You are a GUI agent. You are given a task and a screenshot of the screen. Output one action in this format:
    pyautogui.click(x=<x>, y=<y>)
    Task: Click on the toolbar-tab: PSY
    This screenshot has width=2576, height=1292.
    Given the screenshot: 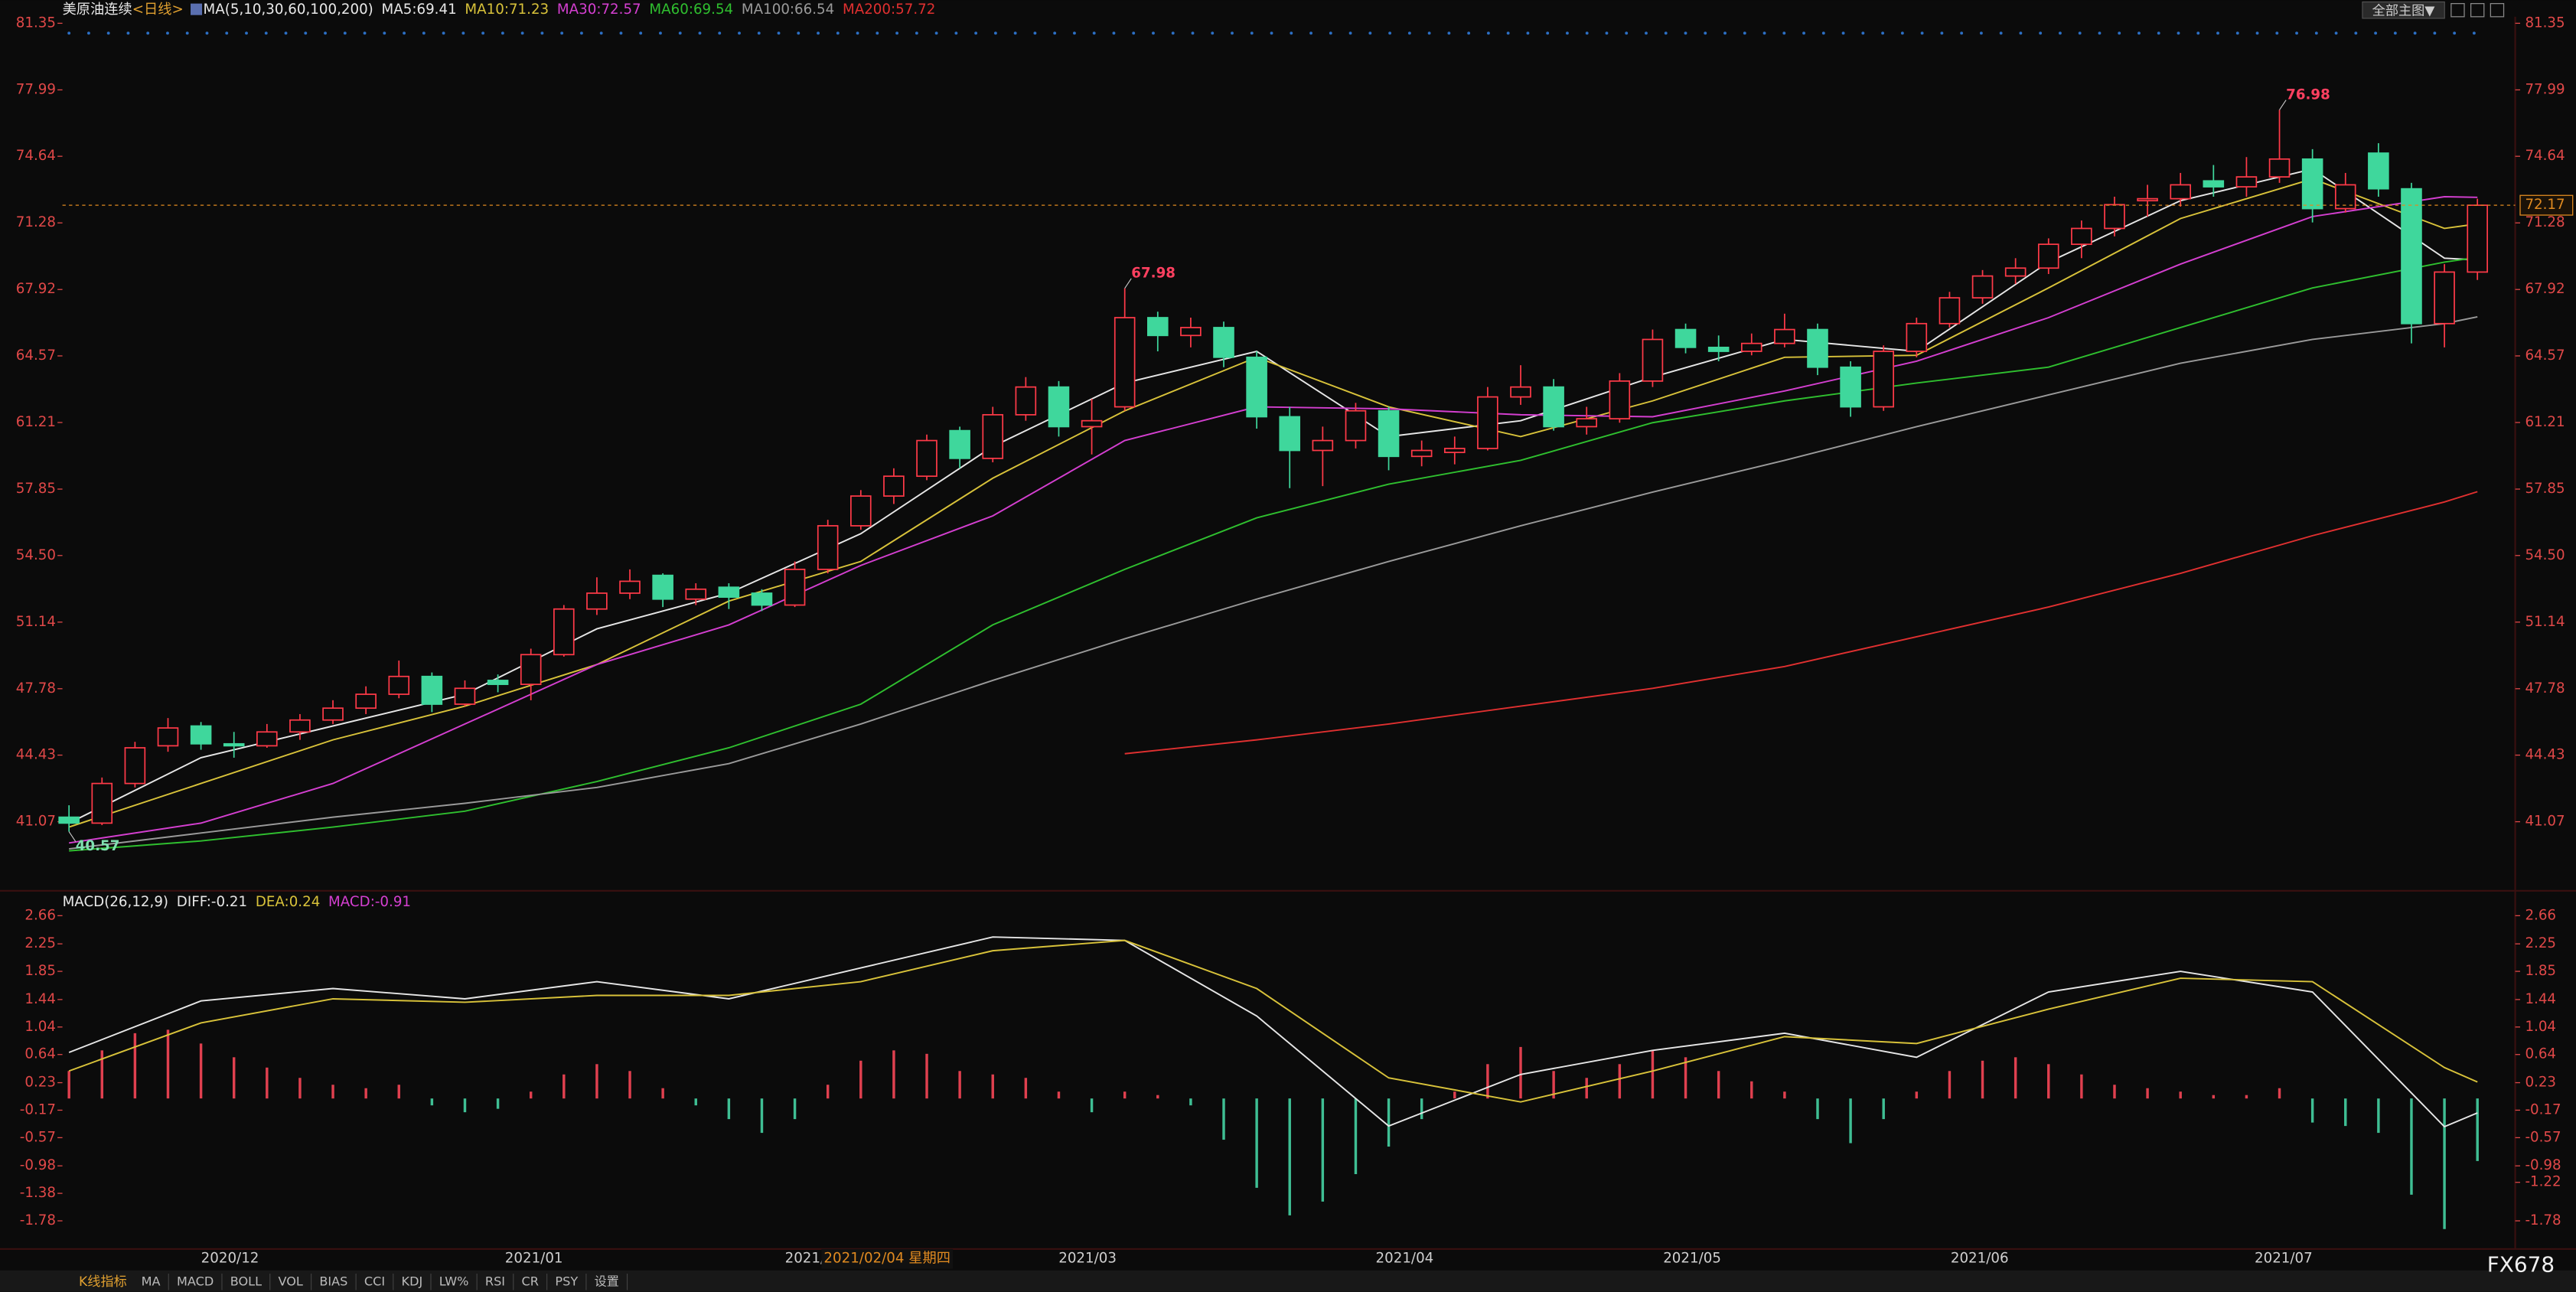 What is the action you would take?
    pyautogui.click(x=566, y=1281)
    